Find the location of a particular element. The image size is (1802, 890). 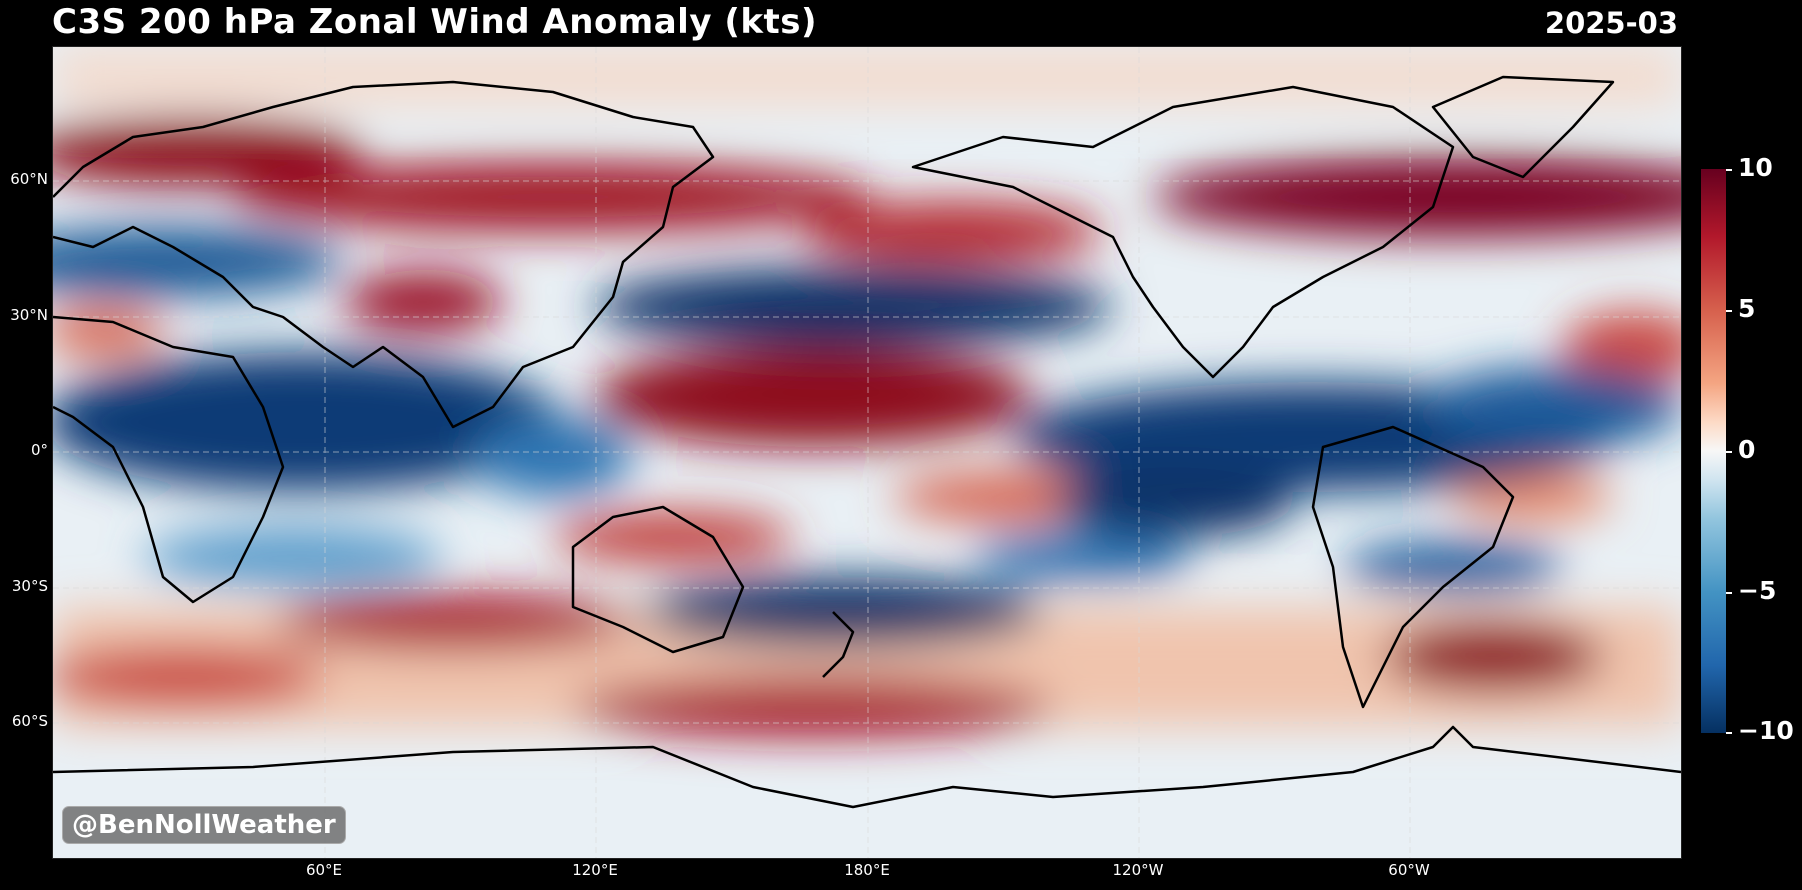

lon-label-60e: 60°E is located at coordinates (324, 870).